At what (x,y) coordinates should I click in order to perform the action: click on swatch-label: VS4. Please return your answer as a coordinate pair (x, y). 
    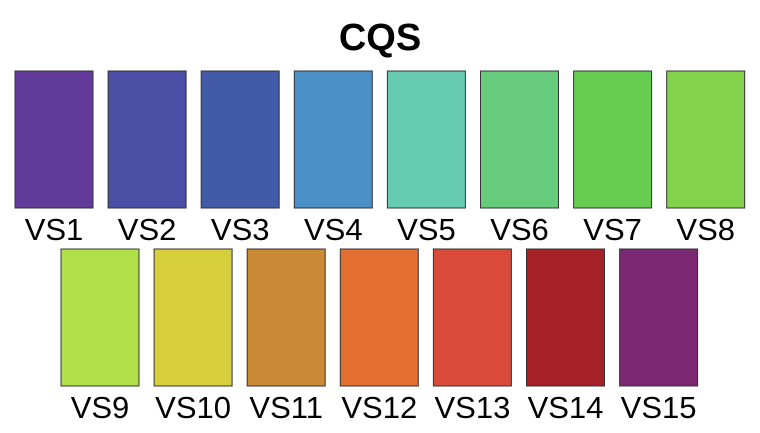
    Looking at the image, I should click on (333, 229).